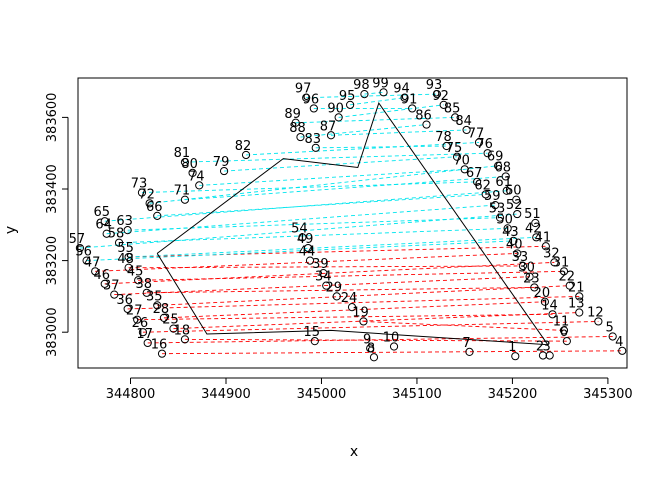 This screenshot has height=480, width=672. I want to click on point-label: 63, so click(124, 221).